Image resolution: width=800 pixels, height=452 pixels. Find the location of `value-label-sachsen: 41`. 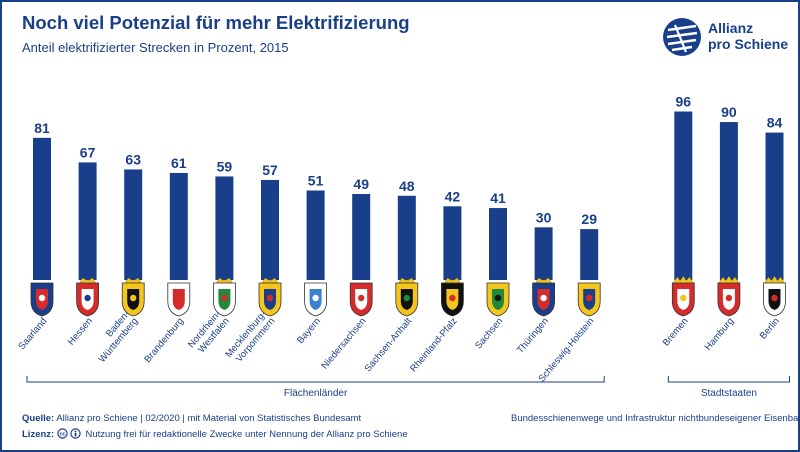

value-label-sachsen: 41 is located at coordinates (498, 198).